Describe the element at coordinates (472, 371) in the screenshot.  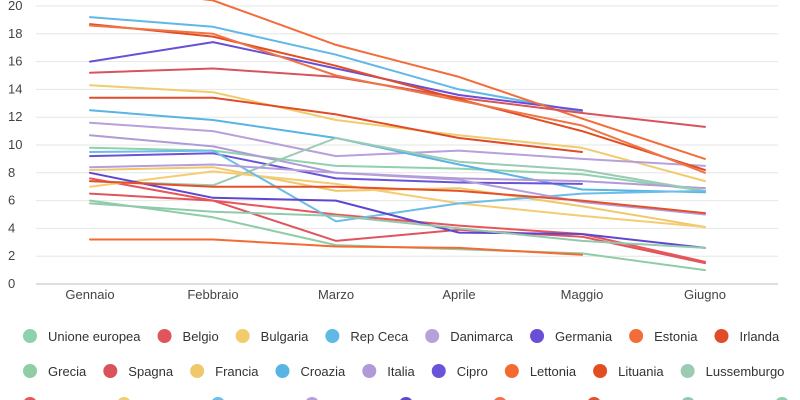
I see `legend-label: Cipro` at that location.